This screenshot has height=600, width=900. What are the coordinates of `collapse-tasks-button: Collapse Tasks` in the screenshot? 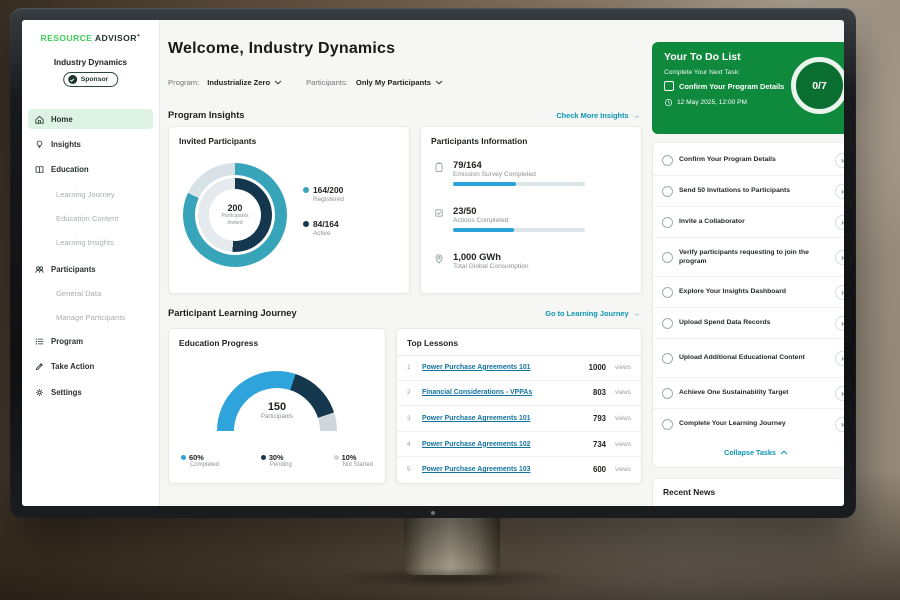 It's located at (748, 452).